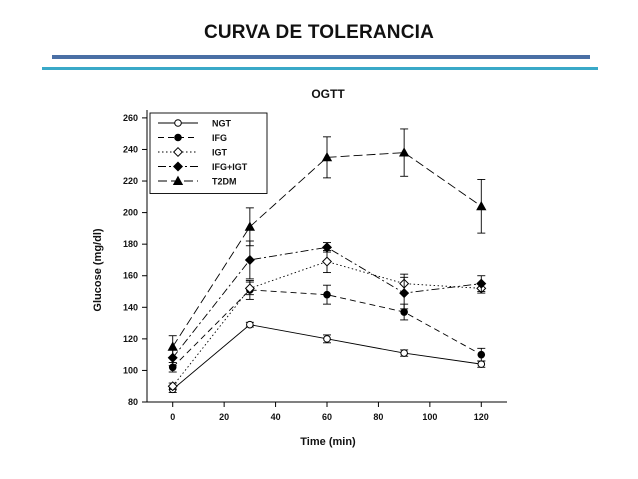 The height and width of the screenshot is (479, 638). I want to click on chart-title: OGTT, so click(328, 94).